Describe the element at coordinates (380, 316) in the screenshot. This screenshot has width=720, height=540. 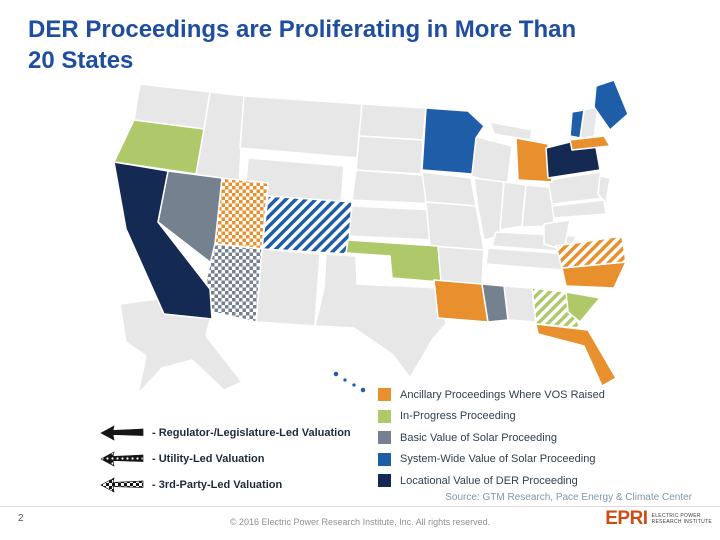
I see `state-tx` at that location.